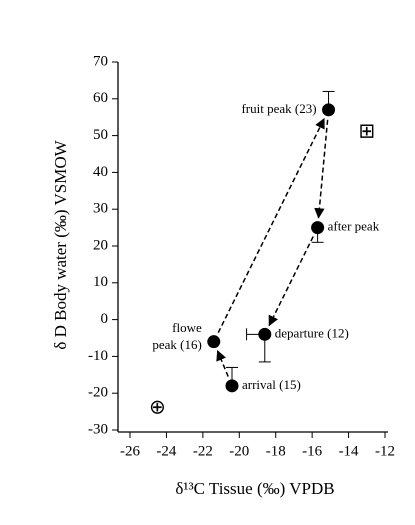  Describe the element at coordinates (239, 451) in the screenshot. I see `x-tick-label: -20` at that location.